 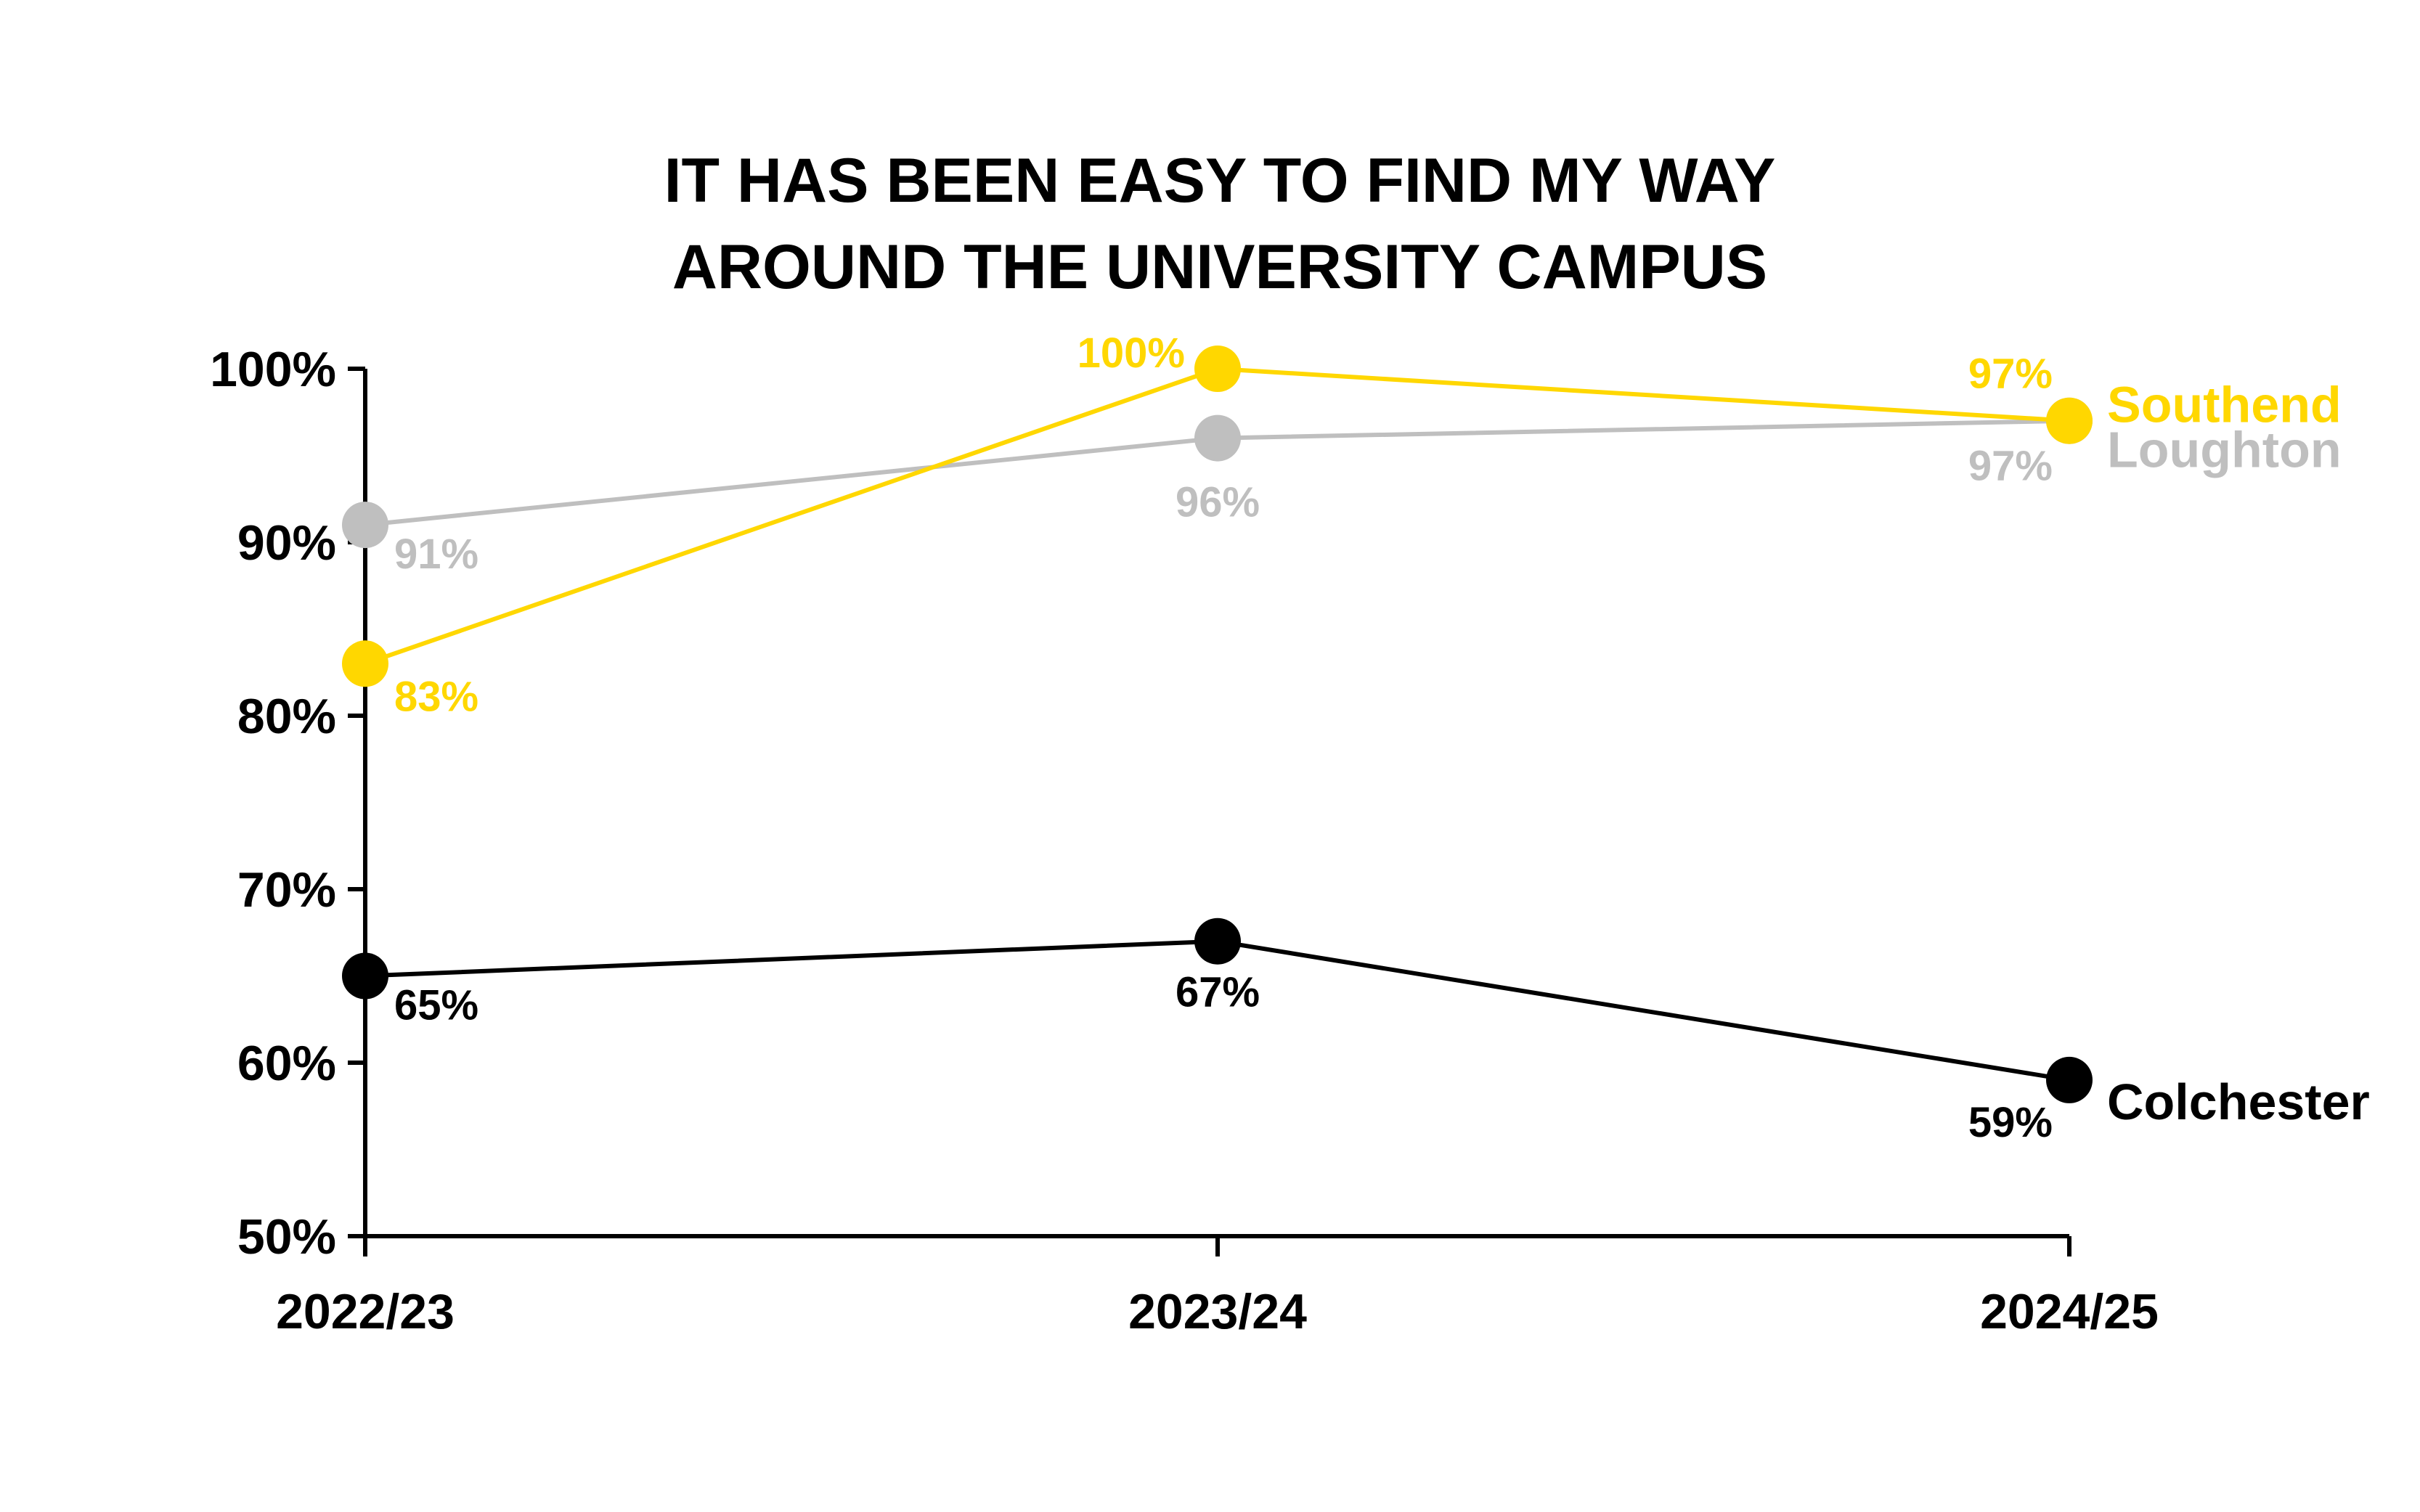 I want to click on chart-title-line-2: AROUND THE UNIVERSITY CAMPUS, so click(x=1219, y=267).